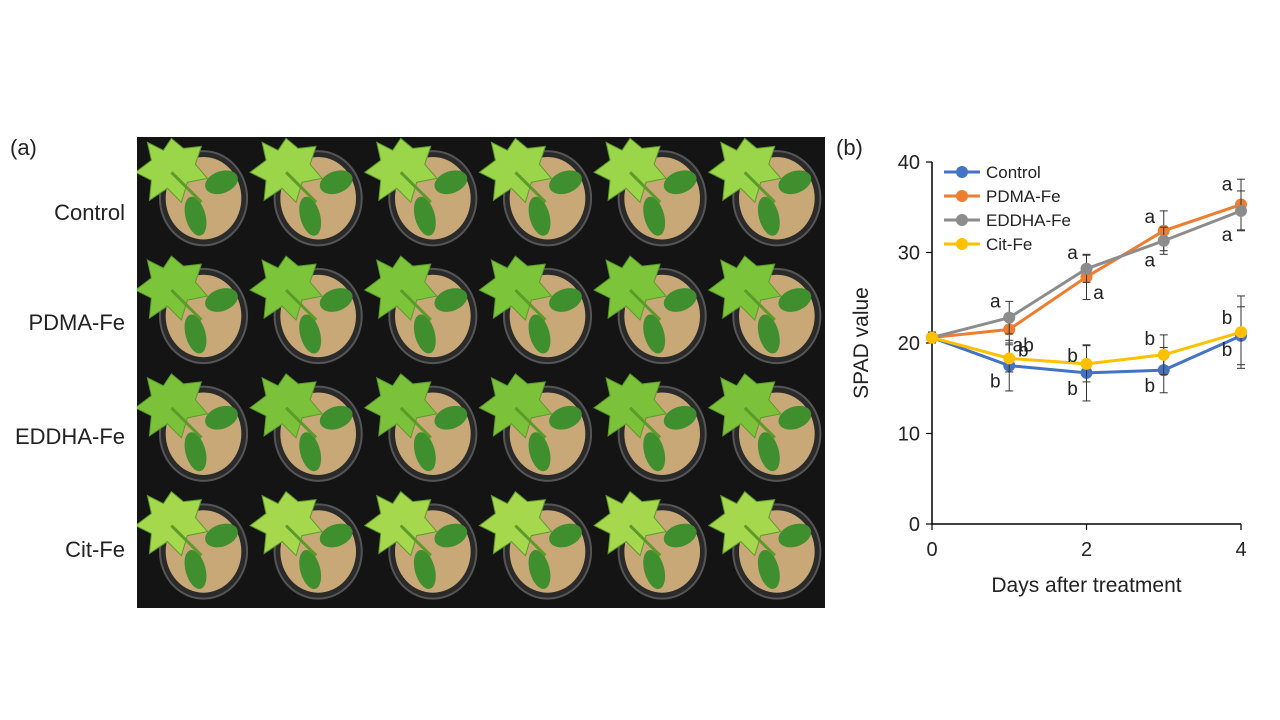  I want to click on x-axis-label: Days after treatment, so click(1086, 585).